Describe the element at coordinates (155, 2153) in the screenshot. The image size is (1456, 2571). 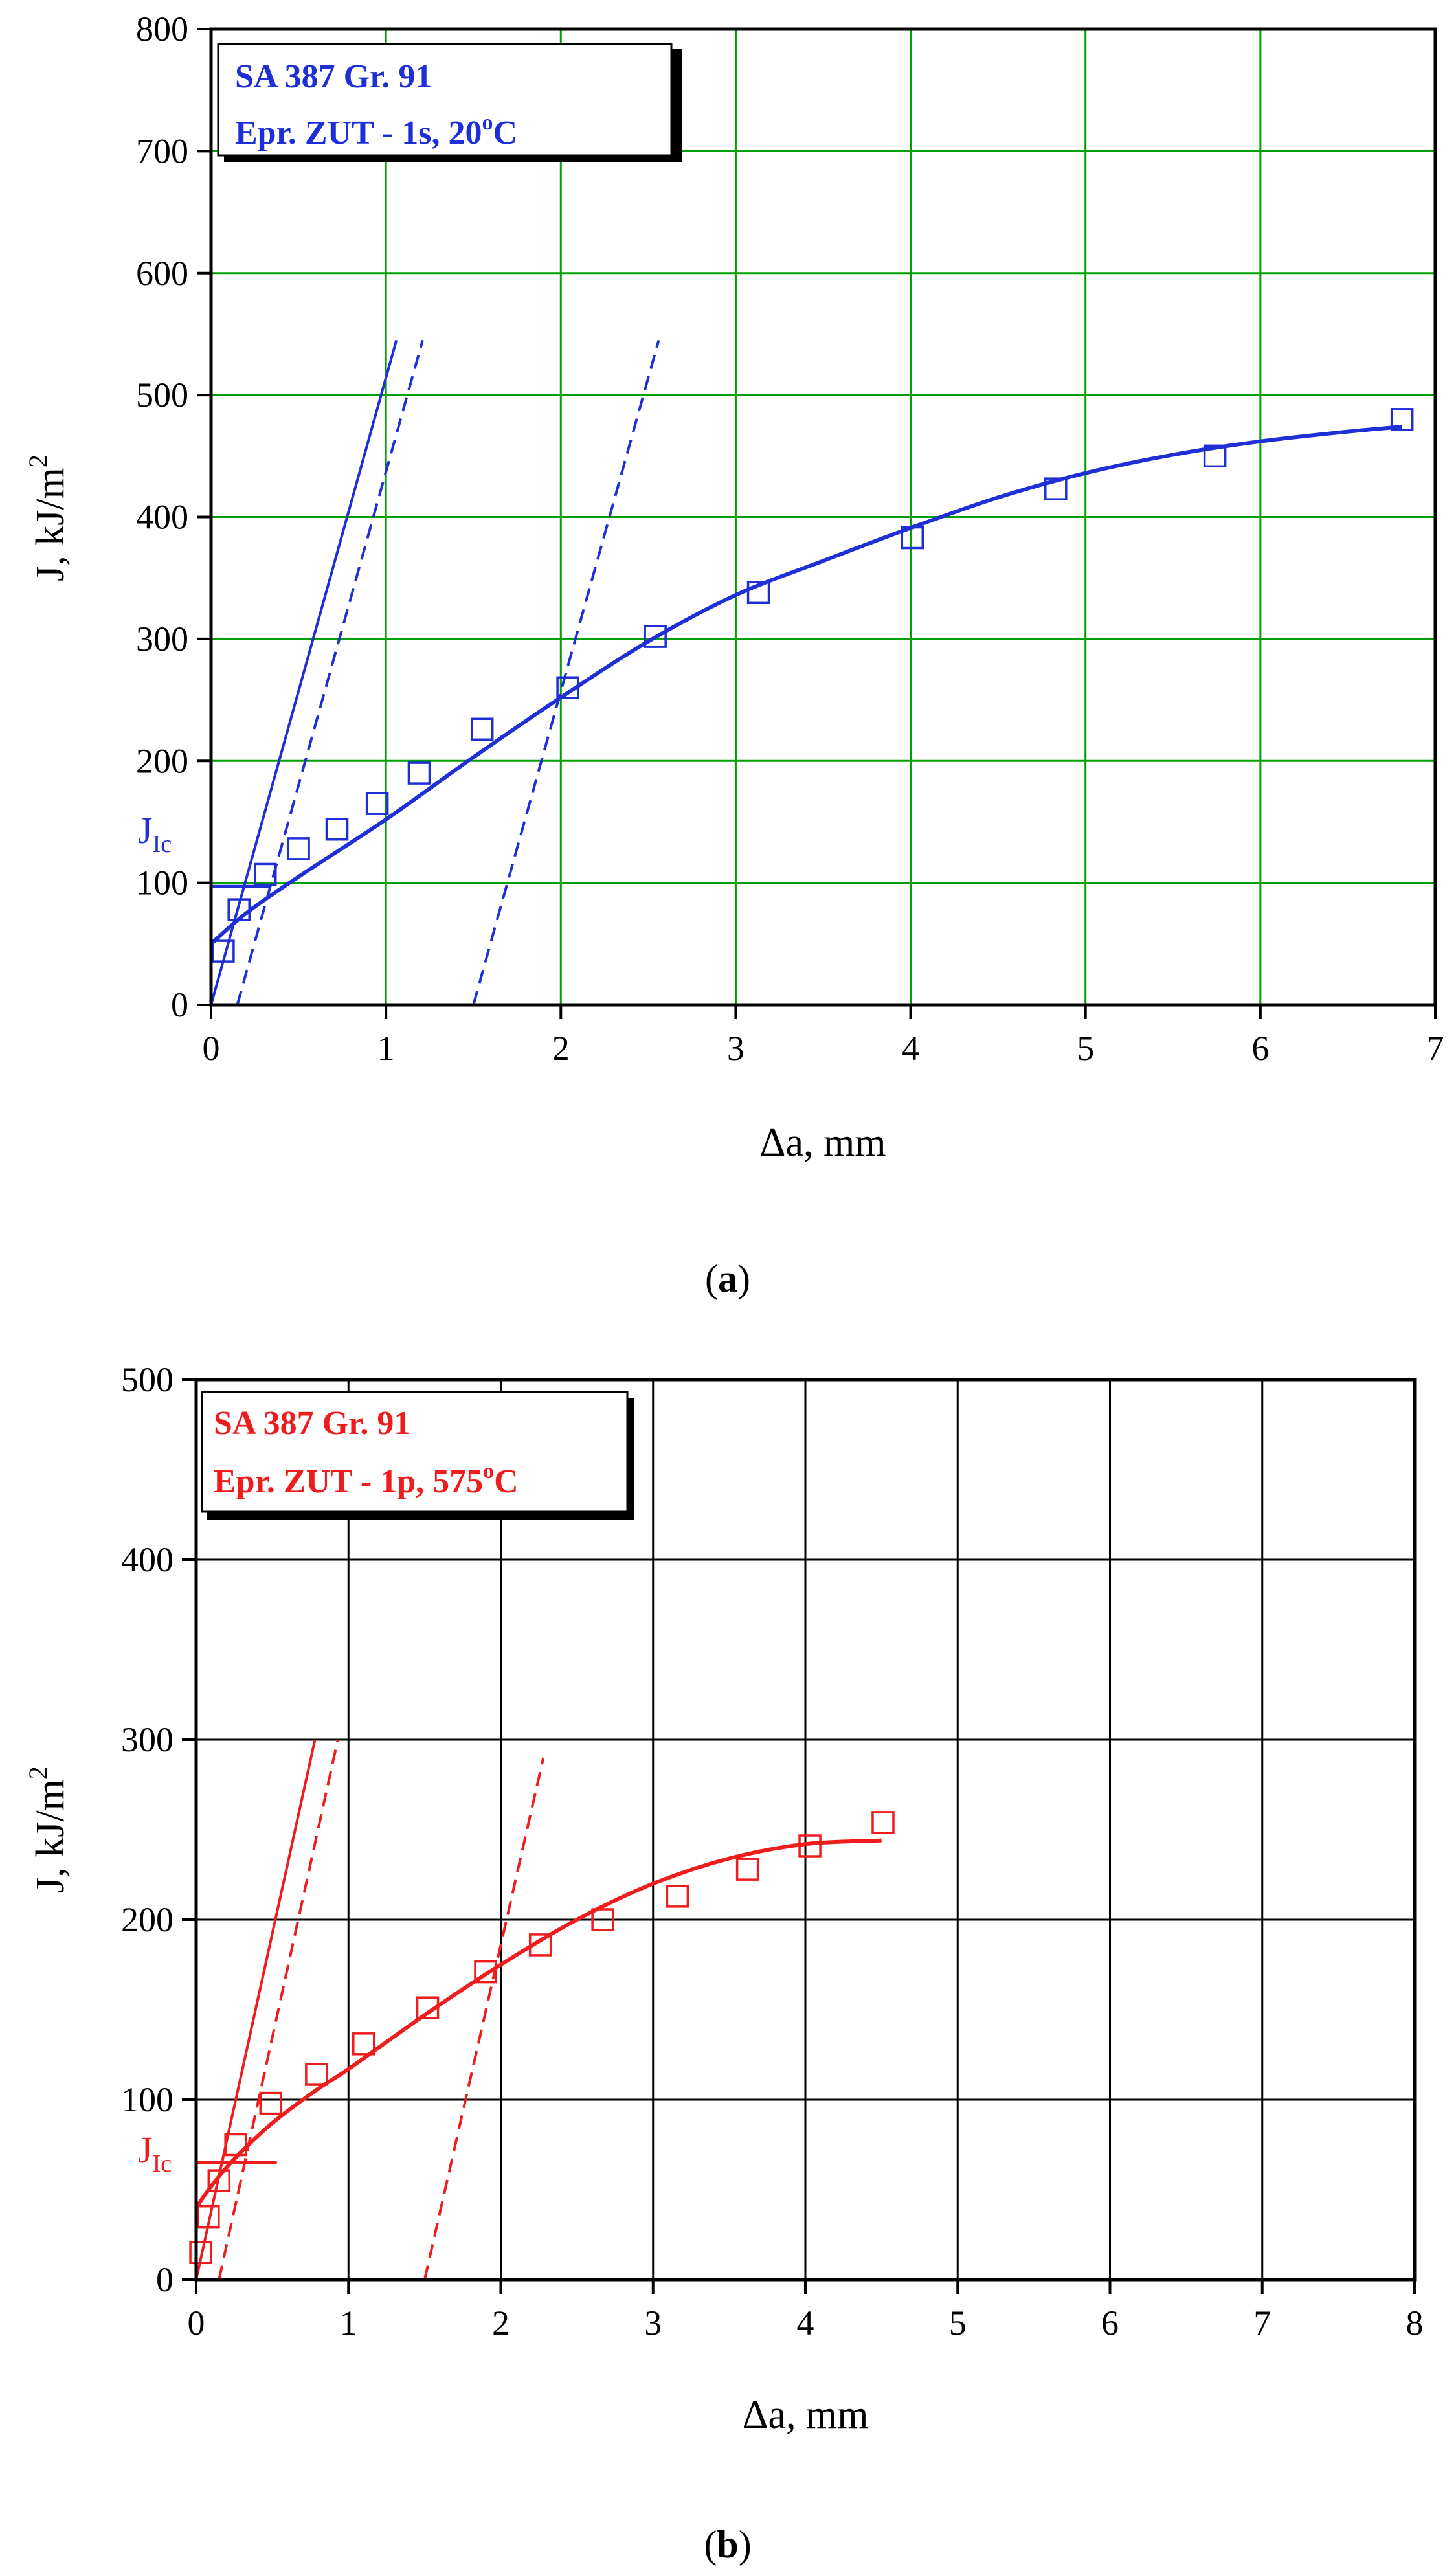
I see `chart-b-jic-label: JIc` at that location.